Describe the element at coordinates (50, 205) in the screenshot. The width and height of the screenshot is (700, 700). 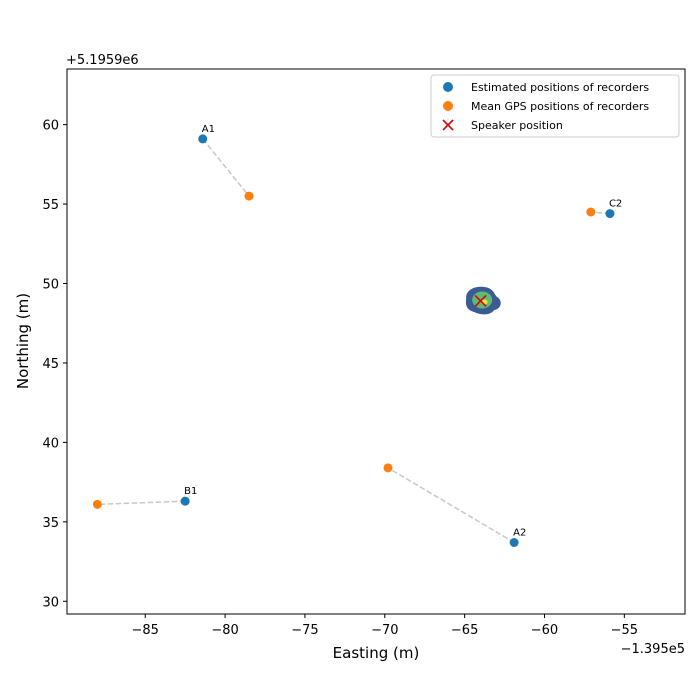
I see `y-tick-label: 55` at that location.